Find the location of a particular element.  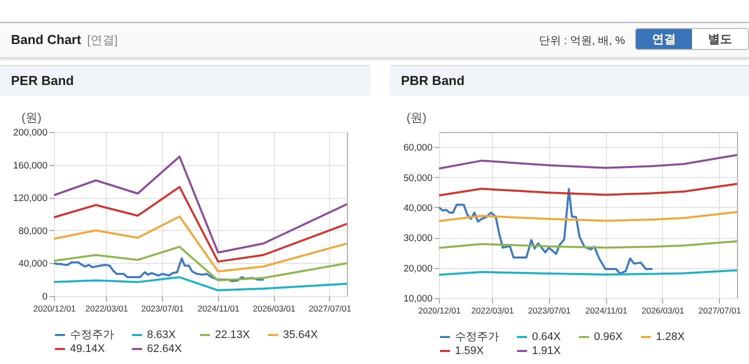

y-tick-label: 120,000 is located at coordinates (30, 198).